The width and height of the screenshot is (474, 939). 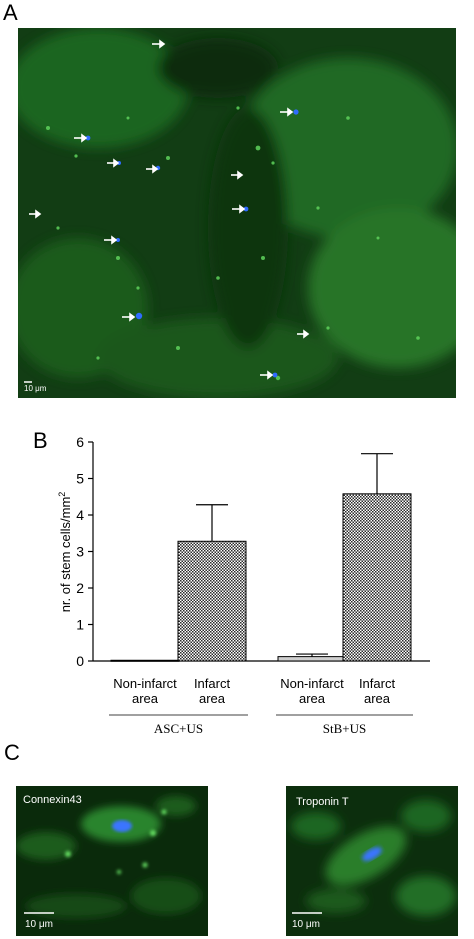 What do you see at coordinates (80, 588) in the screenshot?
I see `y-tick-label: 2` at bounding box center [80, 588].